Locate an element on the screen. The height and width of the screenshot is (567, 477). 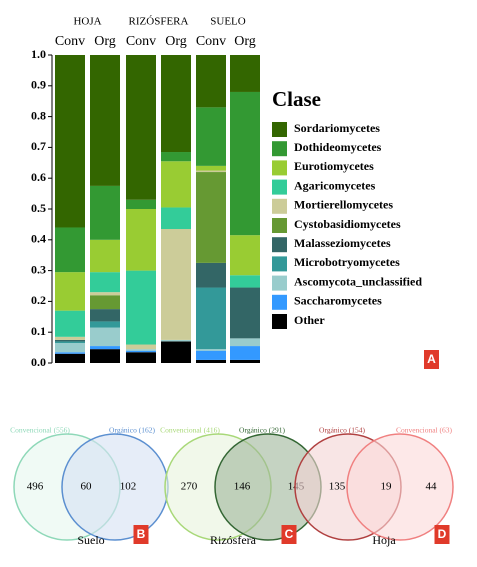
venn-count: 135 is located at coordinates (337, 487).